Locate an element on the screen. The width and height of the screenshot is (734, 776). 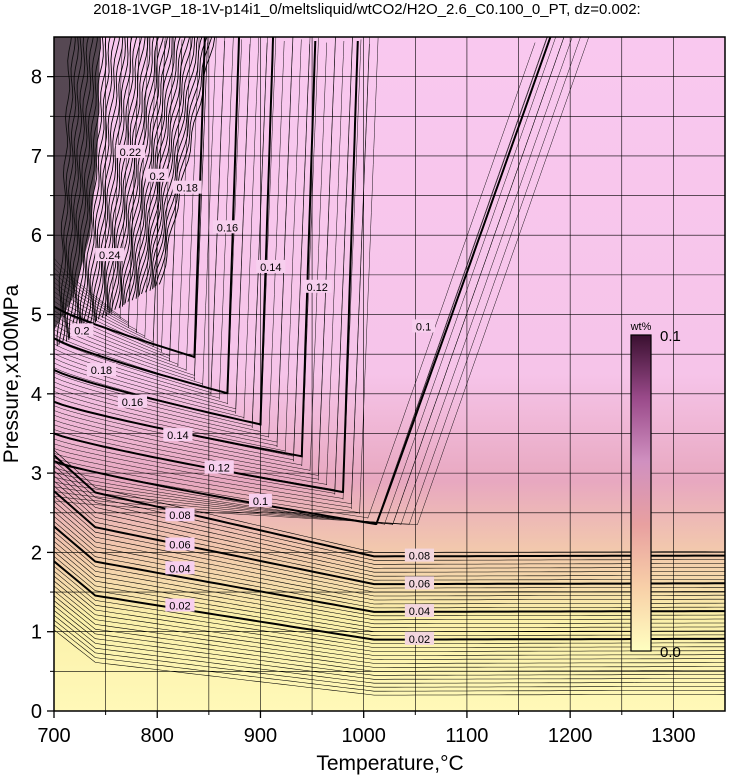
colorbar-box is located at coordinates (641, 493).